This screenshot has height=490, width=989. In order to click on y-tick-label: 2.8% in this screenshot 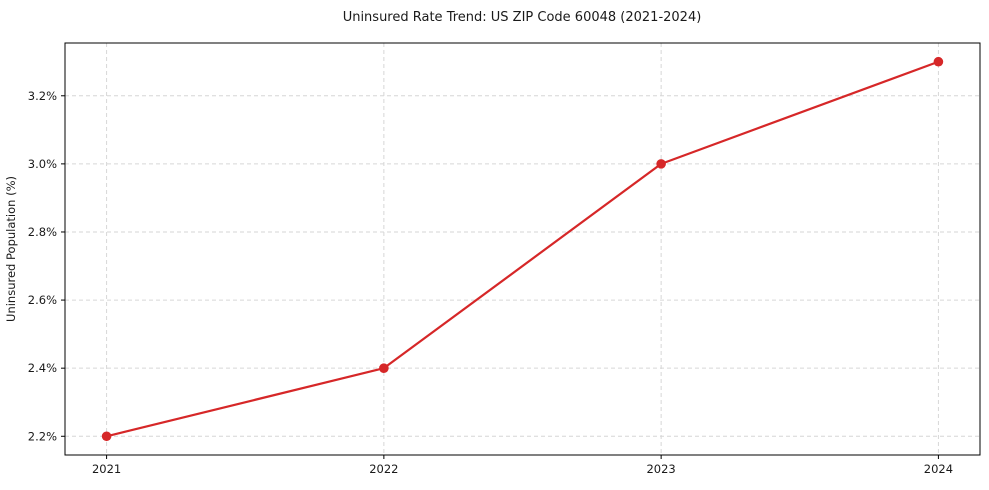, I will do `click(42, 232)`.